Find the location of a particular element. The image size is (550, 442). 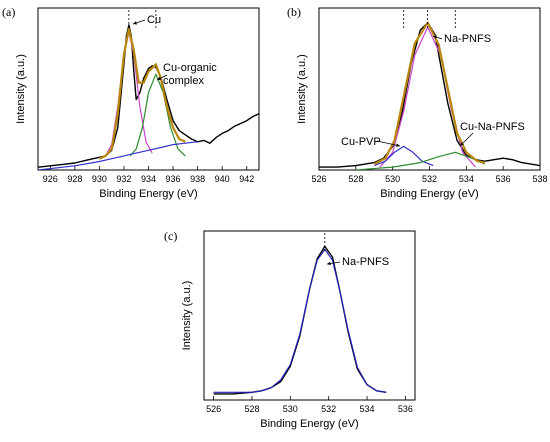

panel-label: (b) is located at coordinates (294, 12).